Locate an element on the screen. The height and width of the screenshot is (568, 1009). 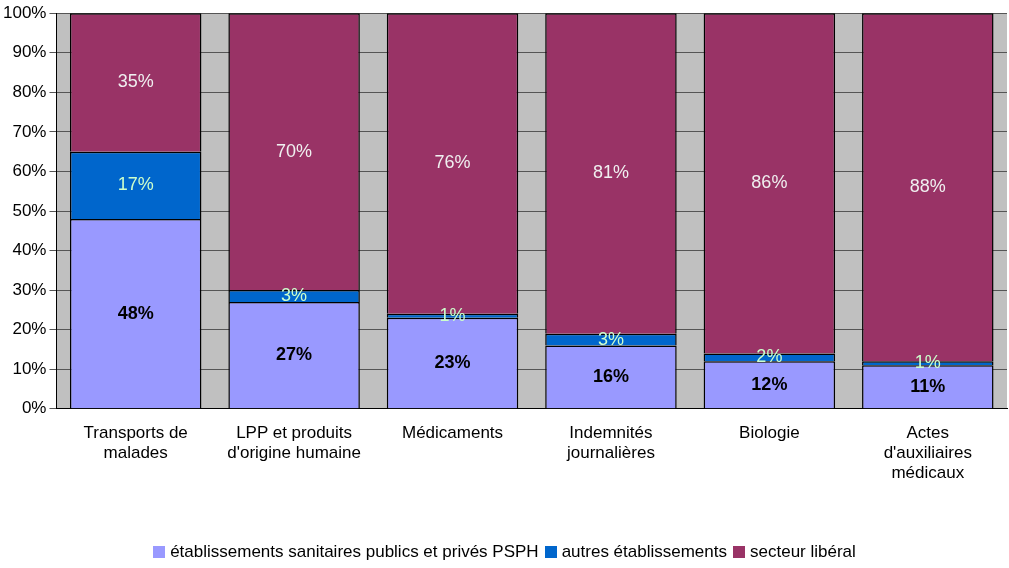
x-tick-label: Biologie is located at coordinates (769, 432).